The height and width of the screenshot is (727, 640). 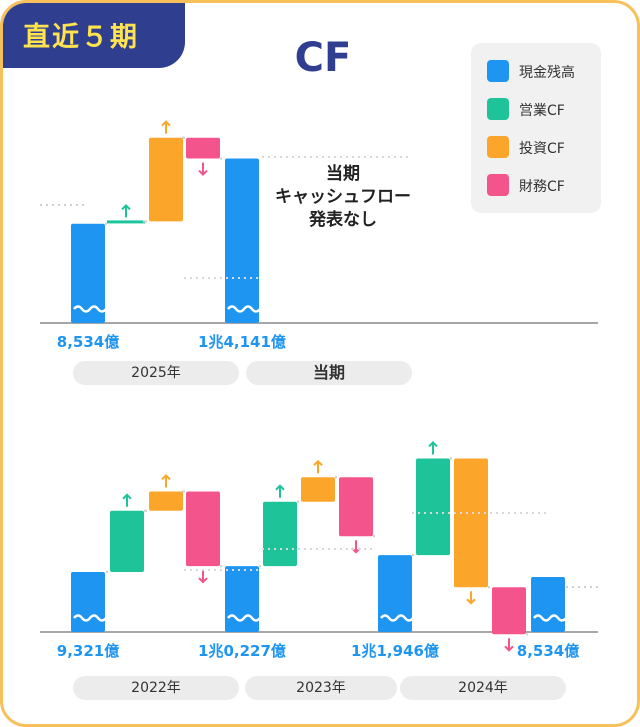 I want to click on legend: 現金残高 営業CF 投資CF 財務CF, so click(x=536, y=128).